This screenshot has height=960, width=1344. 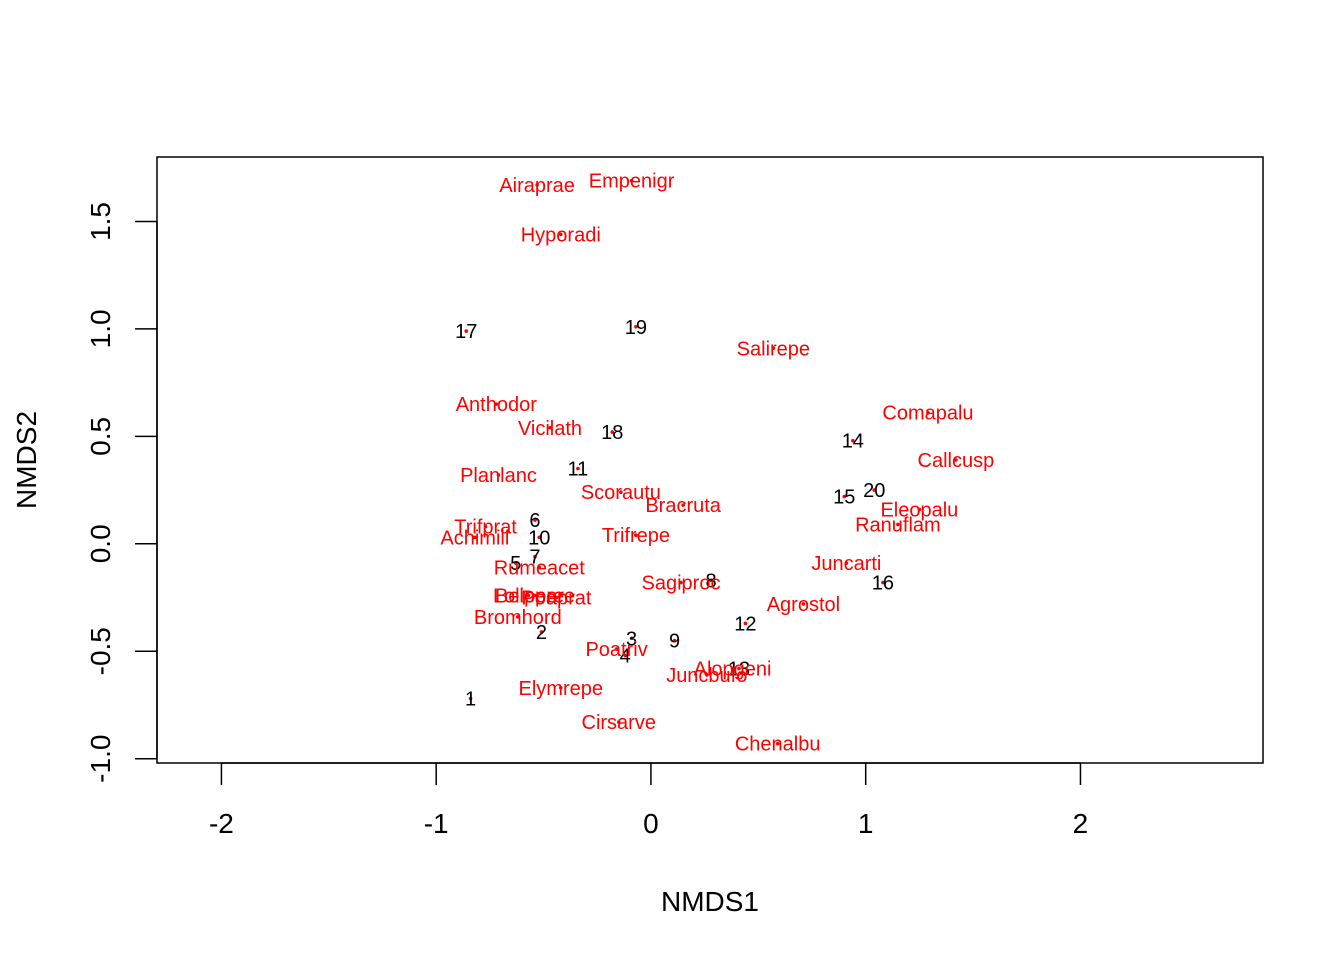 What do you see at coordinates (100, 328) in the screenshot?
I see `y-tick-label: 1.0` at bounding box center [100, 328].